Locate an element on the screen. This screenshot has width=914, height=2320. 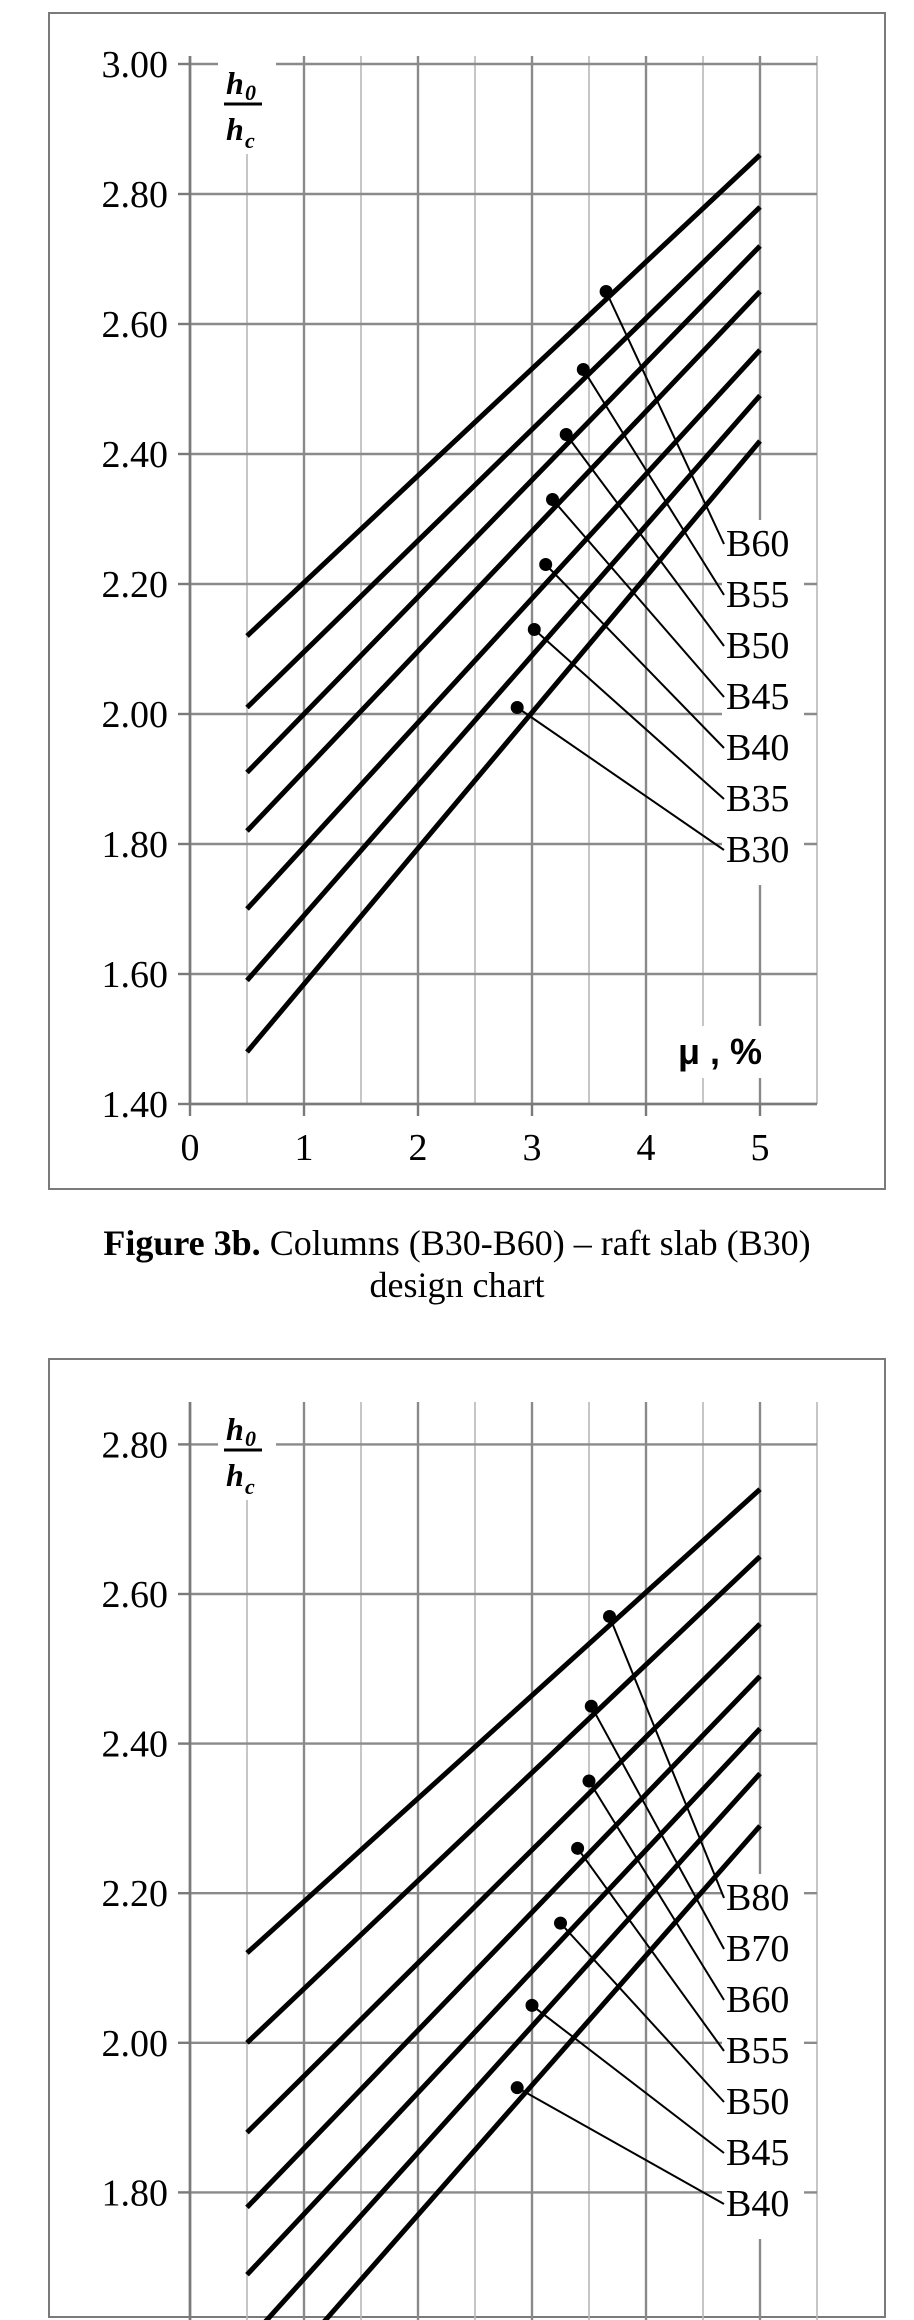
x-tick-label: 4 is located at coordinates (646, 1148).